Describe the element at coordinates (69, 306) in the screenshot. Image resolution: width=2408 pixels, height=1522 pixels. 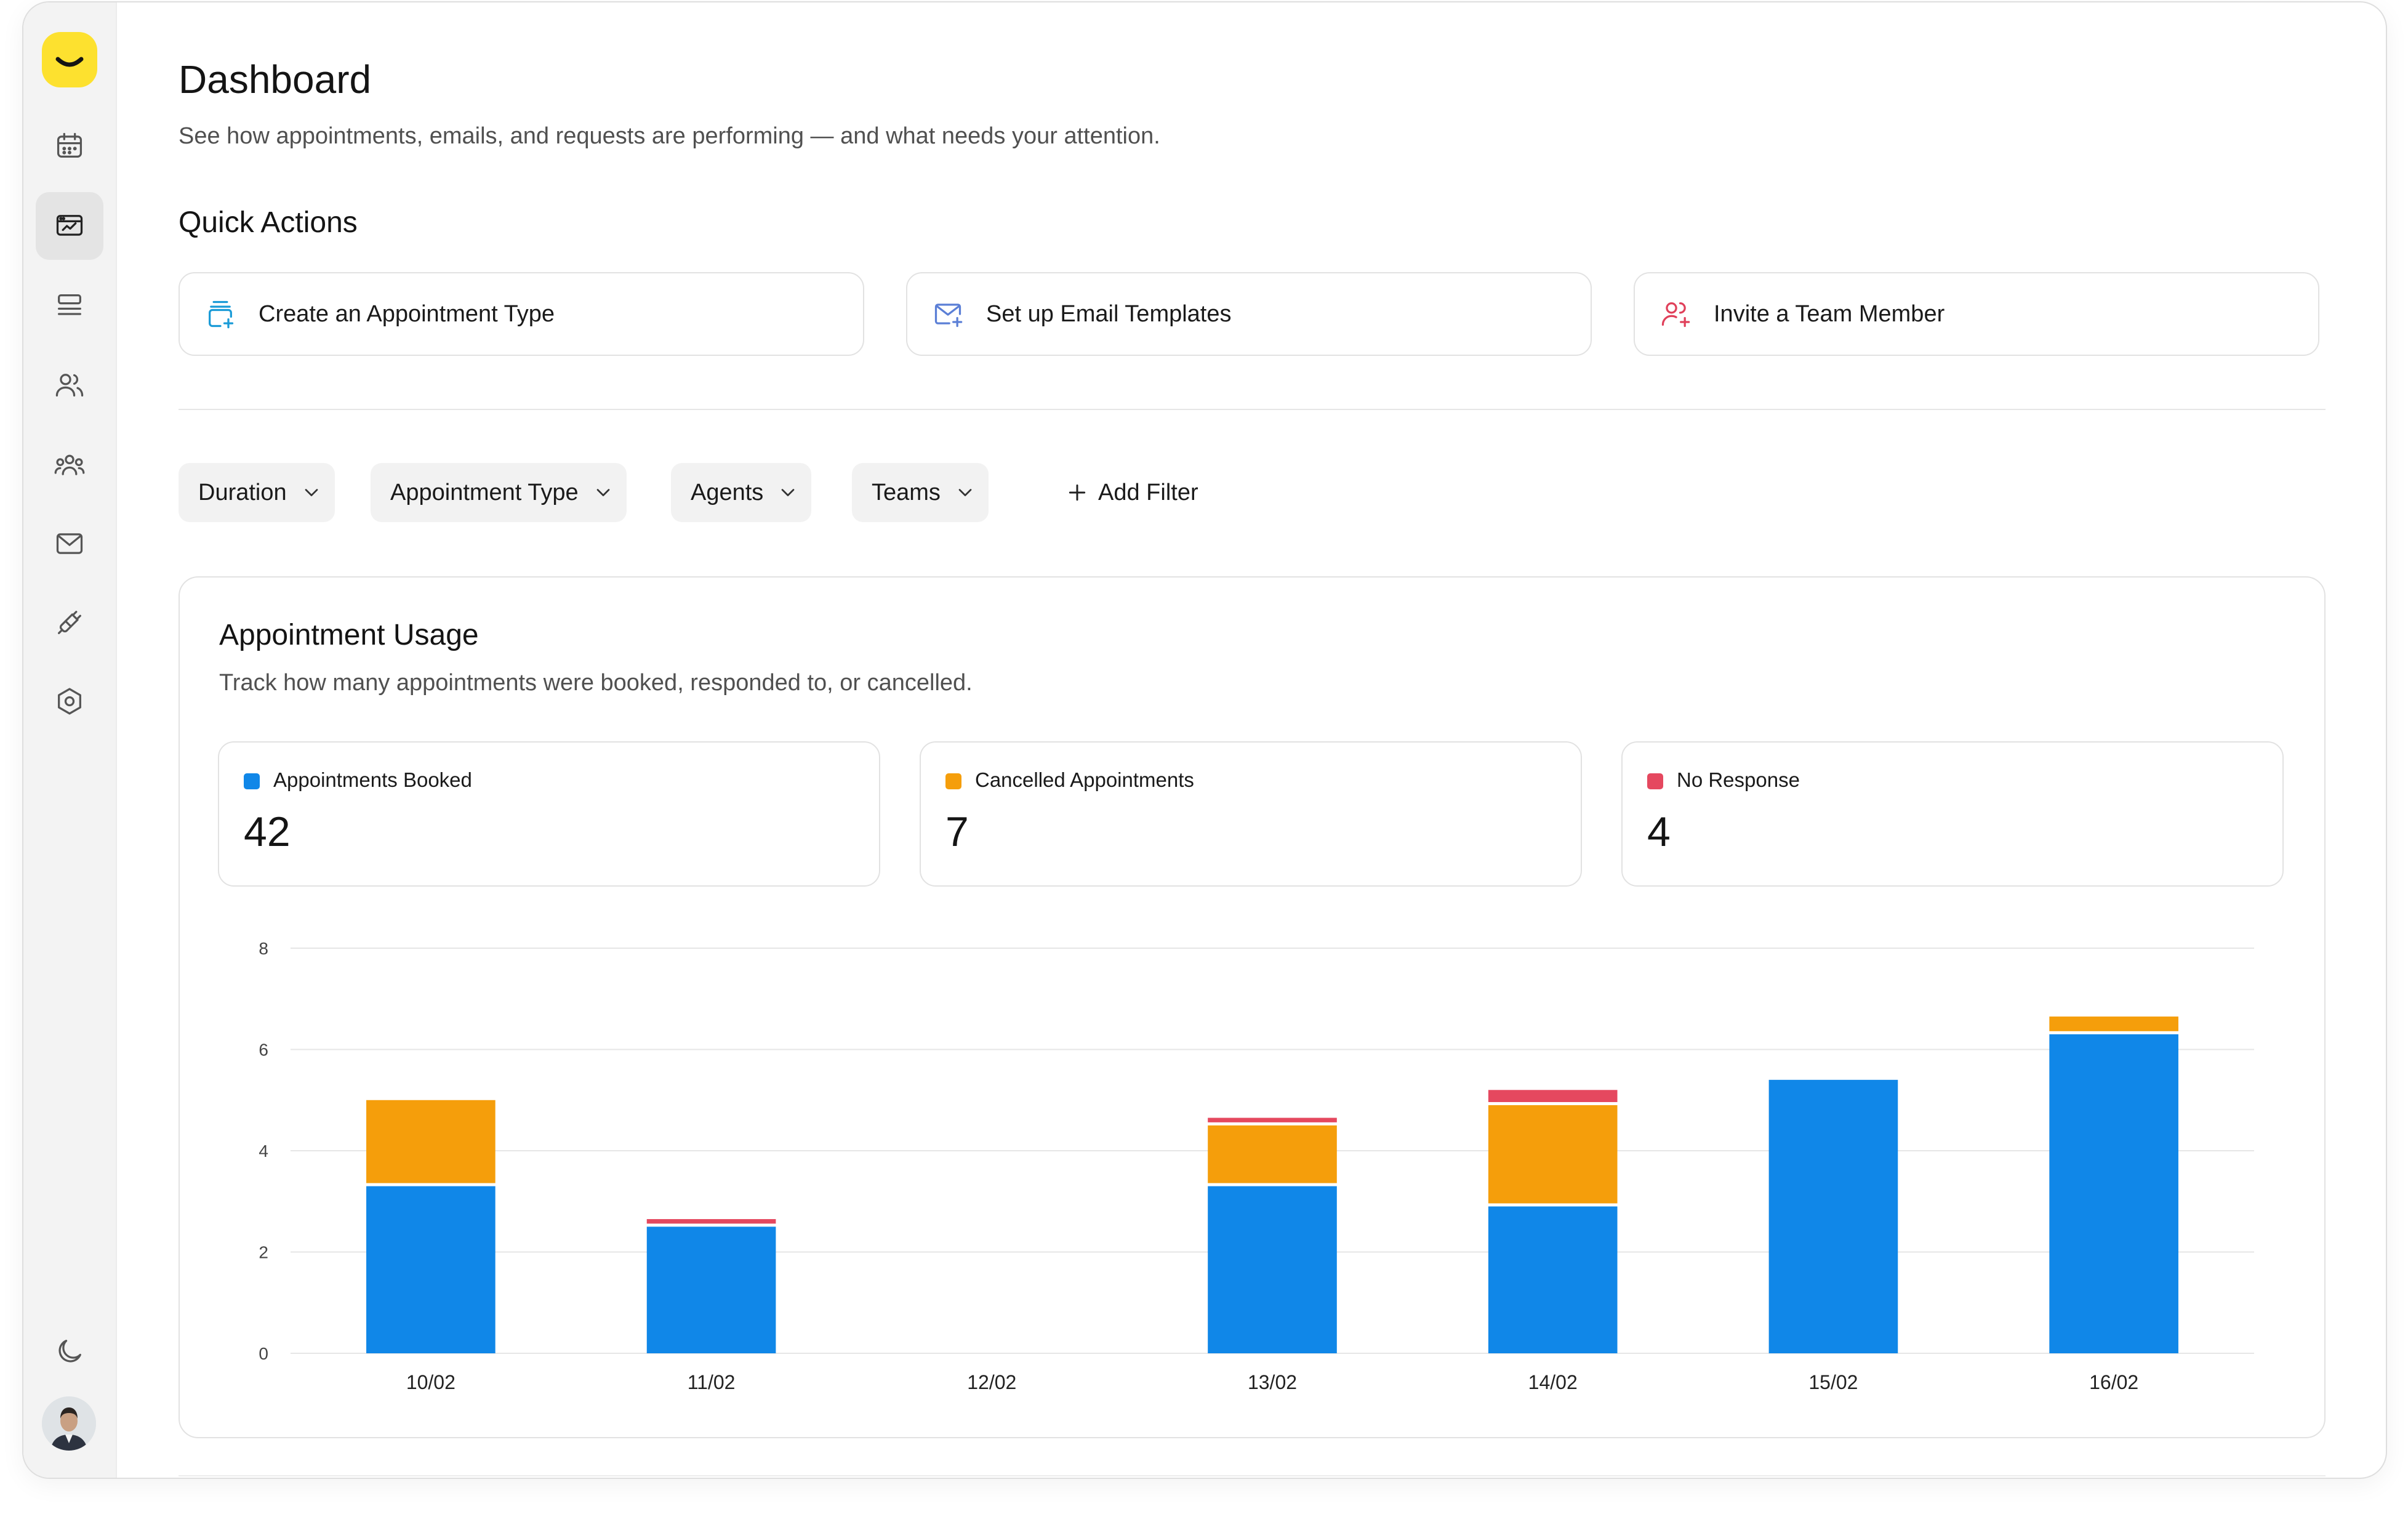
I see `list-icon` at that location.